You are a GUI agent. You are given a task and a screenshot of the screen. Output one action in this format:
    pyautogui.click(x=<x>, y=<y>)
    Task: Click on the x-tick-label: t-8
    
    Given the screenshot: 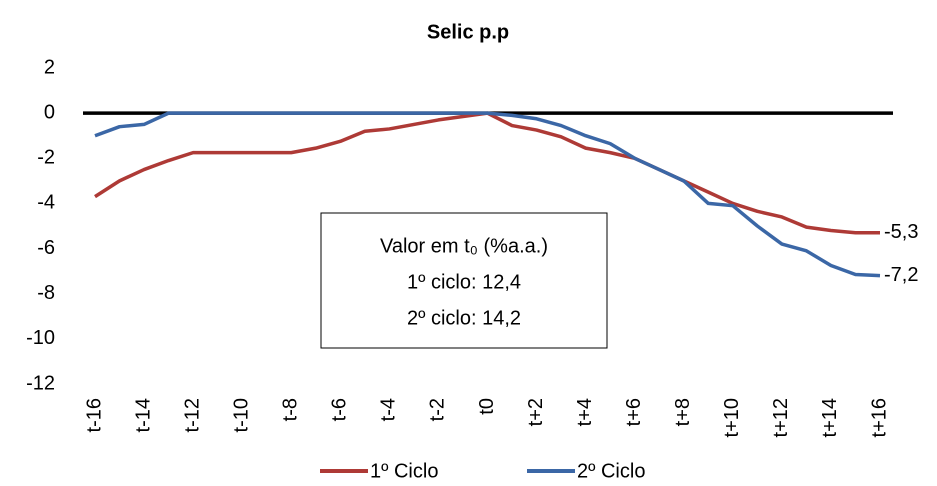 What is the action you would take?
    pyautogui.click(x=291, y=409)
    